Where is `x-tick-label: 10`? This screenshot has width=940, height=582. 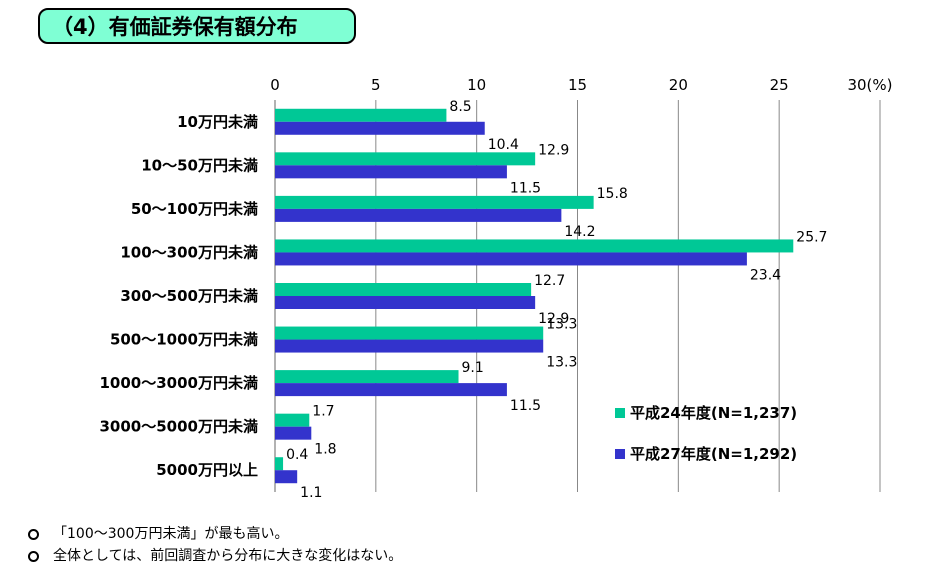 x-tick-label: 10 is located at coordinates (476, 85).